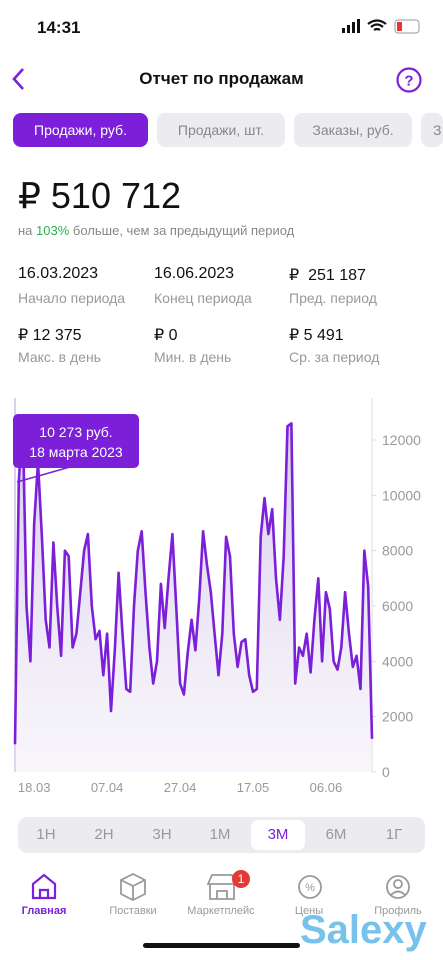  What do you see at coordinates (50, 335) in the screenshot?
I see `stat-value: ₽ 12 375` at bounding box center [50, 335].